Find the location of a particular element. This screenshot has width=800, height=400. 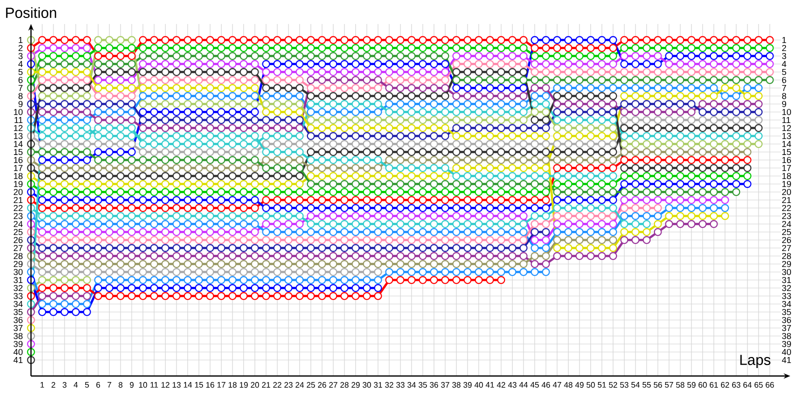

y2-tick-label: 5 is located at coordinates (784, 72).